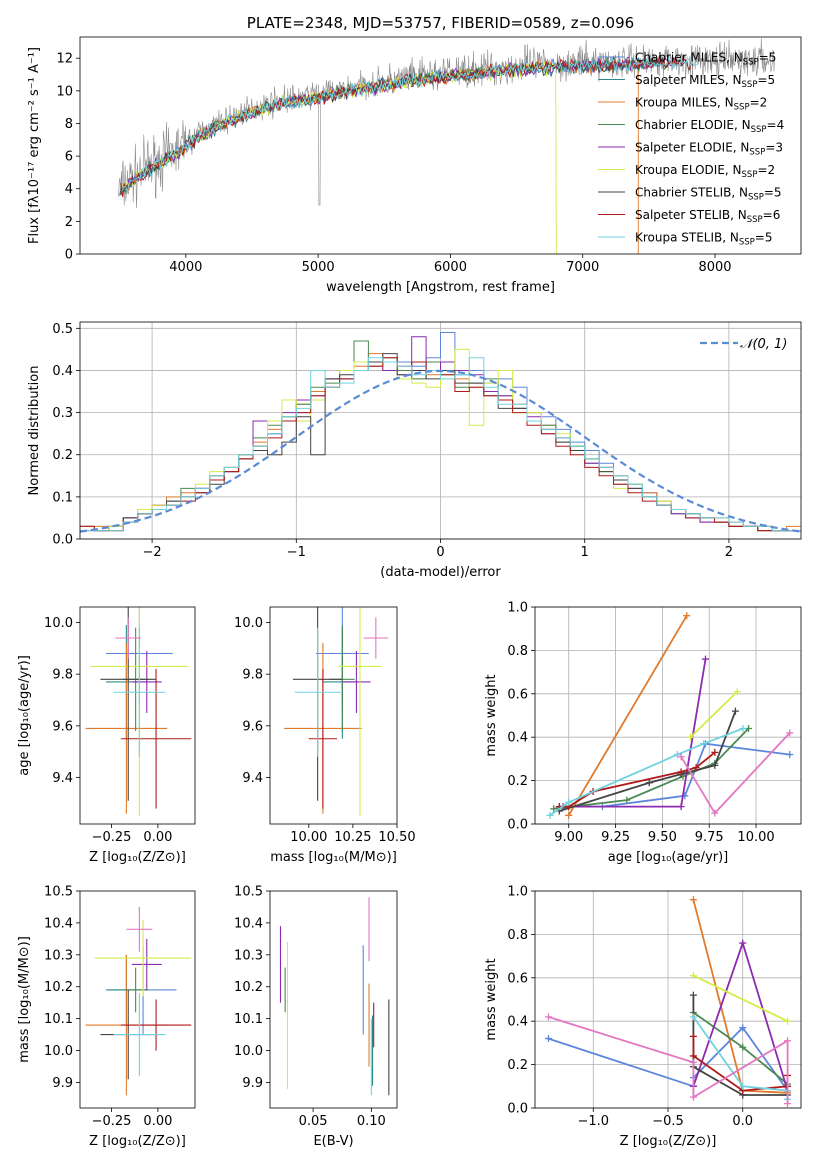 The width and height of the screenshot is (819, 1170). What do you see at coordinates (138, 712) in the screenshot?
I see `age-vs-Z-plot-area` at bounding box center [138, 712].